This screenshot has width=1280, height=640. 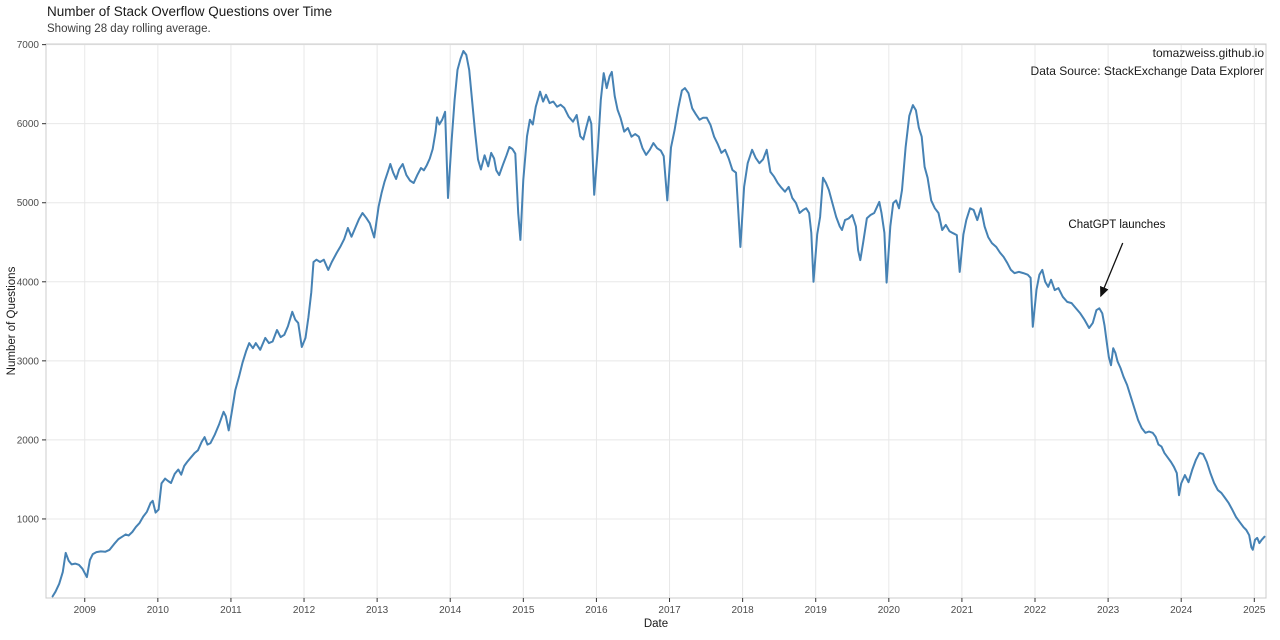 I want to click on x-tick-label: 2015, so click(x=523, y=610).